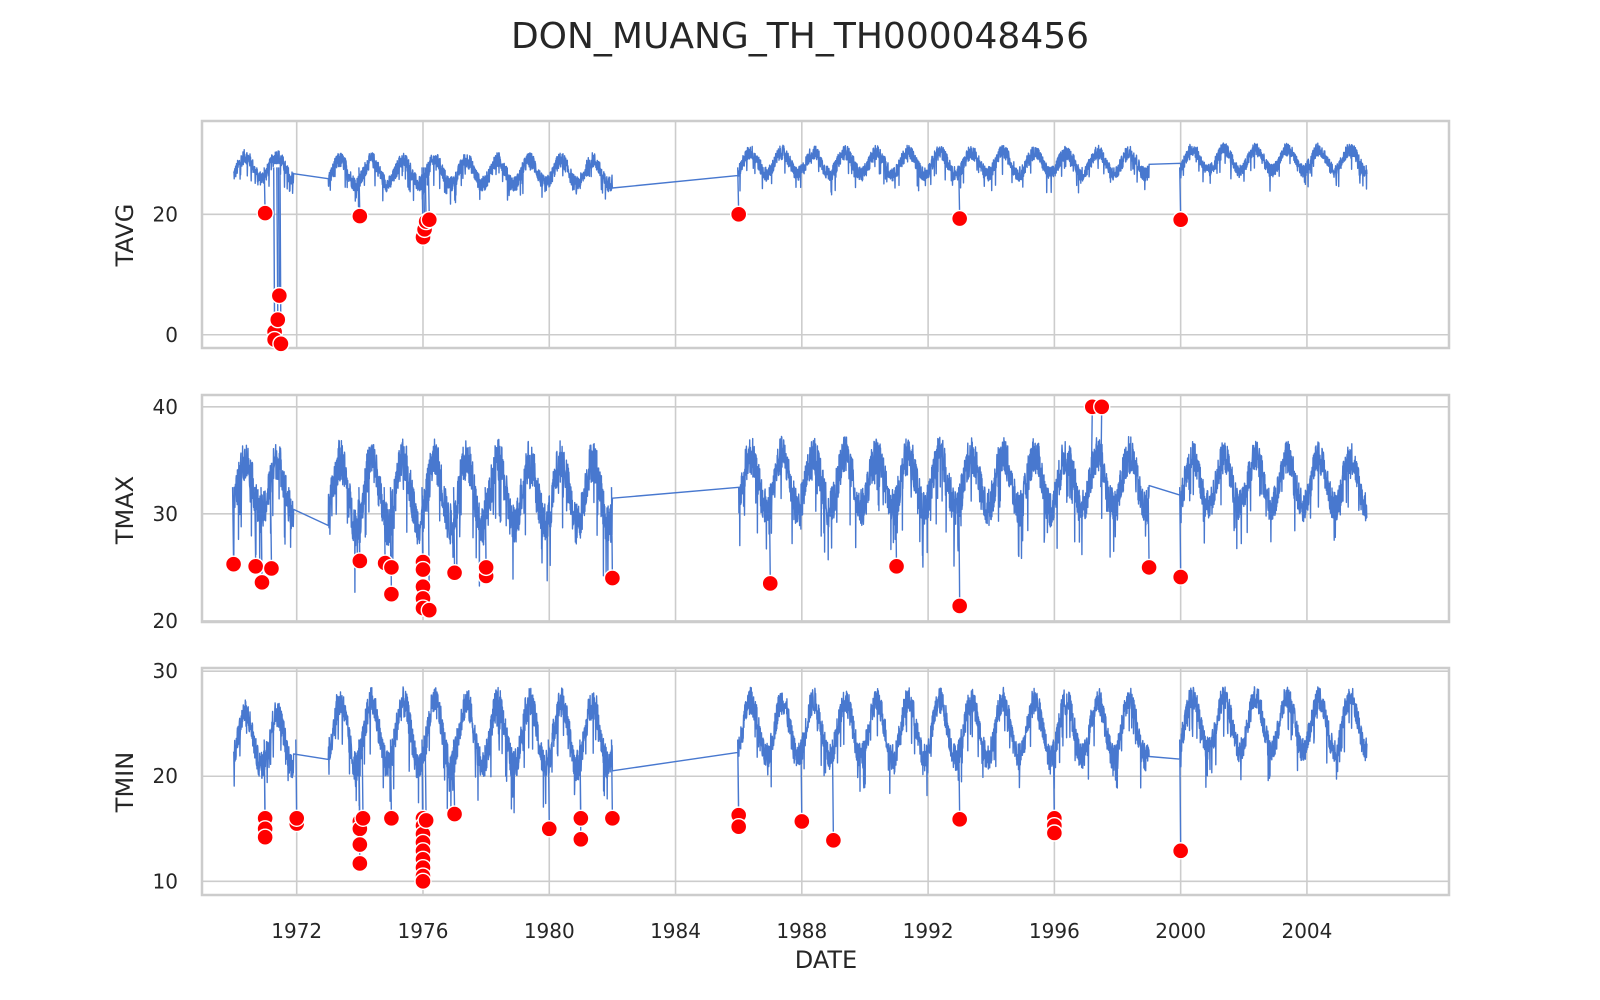  What do you see at coordinates (1306, 931) in the screenshot?
I see `x-tick-label: 2004` at bounding box center [1306, 931].